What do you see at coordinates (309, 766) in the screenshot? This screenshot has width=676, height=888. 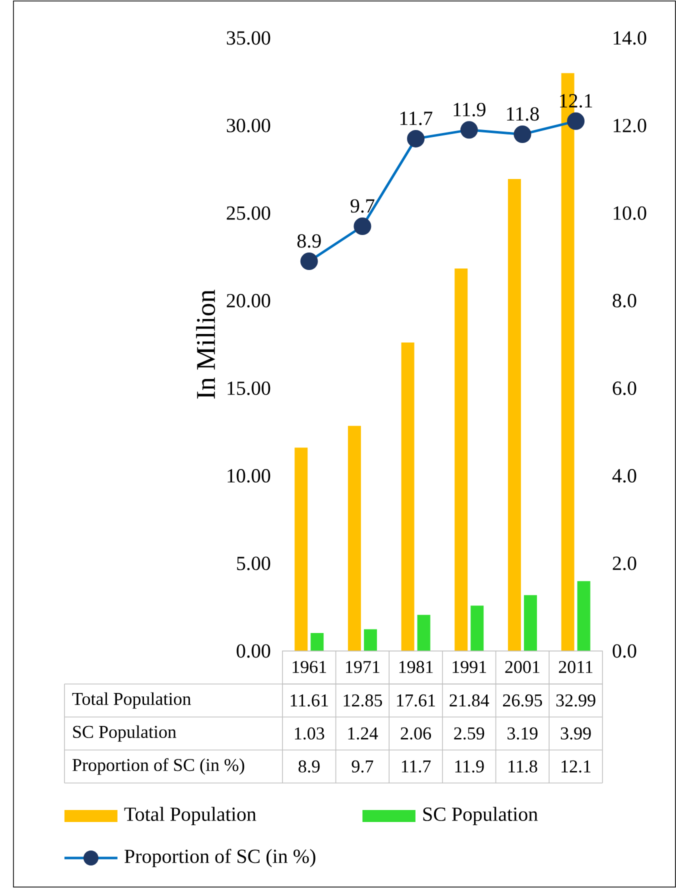 I see `data-label: 8.9` at bounding box center [309, 766].